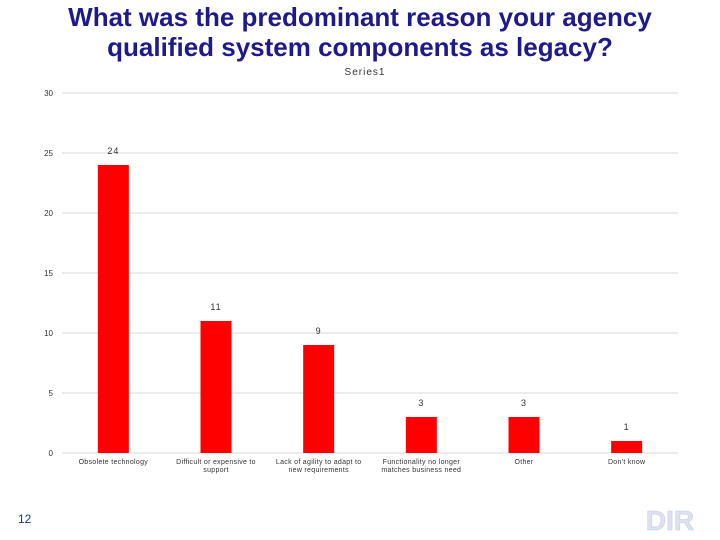 The height and width of the screenshot is (540, 720). Describe the element at coordinates (113, 151) in the screenshot. I see `data-label: 24` at that location.